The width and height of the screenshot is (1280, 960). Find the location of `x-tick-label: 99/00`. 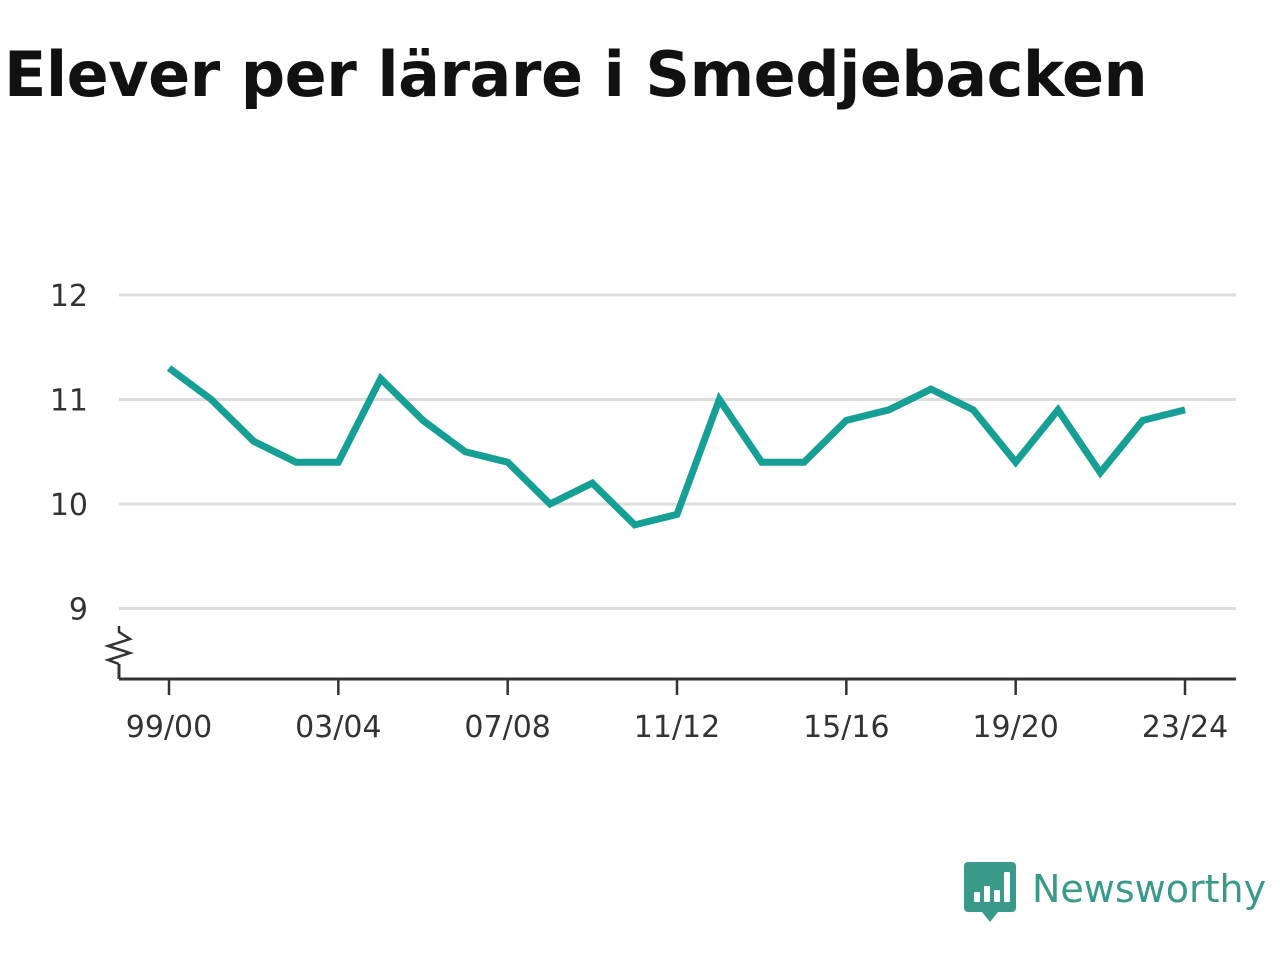

x-tick-label: 99/00 is located at coordinates (169, 727).